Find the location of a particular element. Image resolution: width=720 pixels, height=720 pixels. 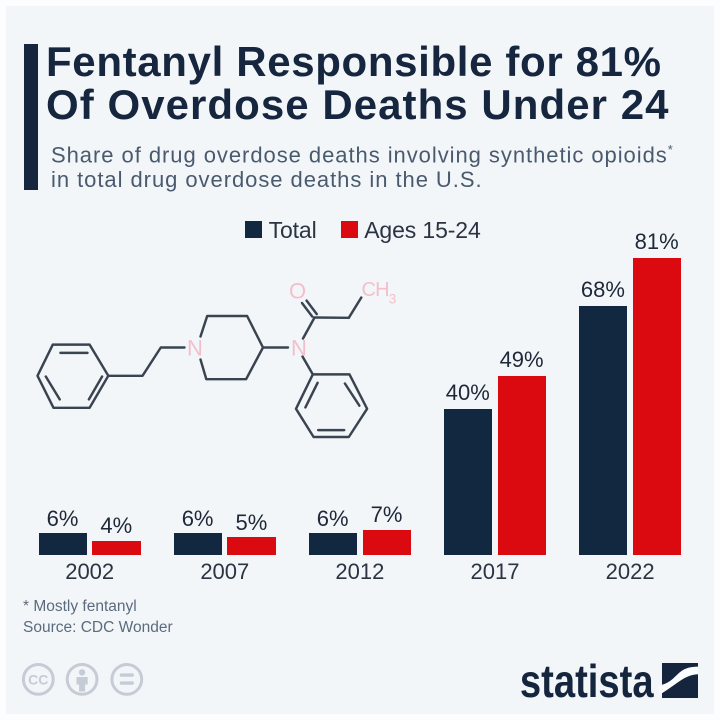

svg-text: statista is located at coordinates (587, 680).